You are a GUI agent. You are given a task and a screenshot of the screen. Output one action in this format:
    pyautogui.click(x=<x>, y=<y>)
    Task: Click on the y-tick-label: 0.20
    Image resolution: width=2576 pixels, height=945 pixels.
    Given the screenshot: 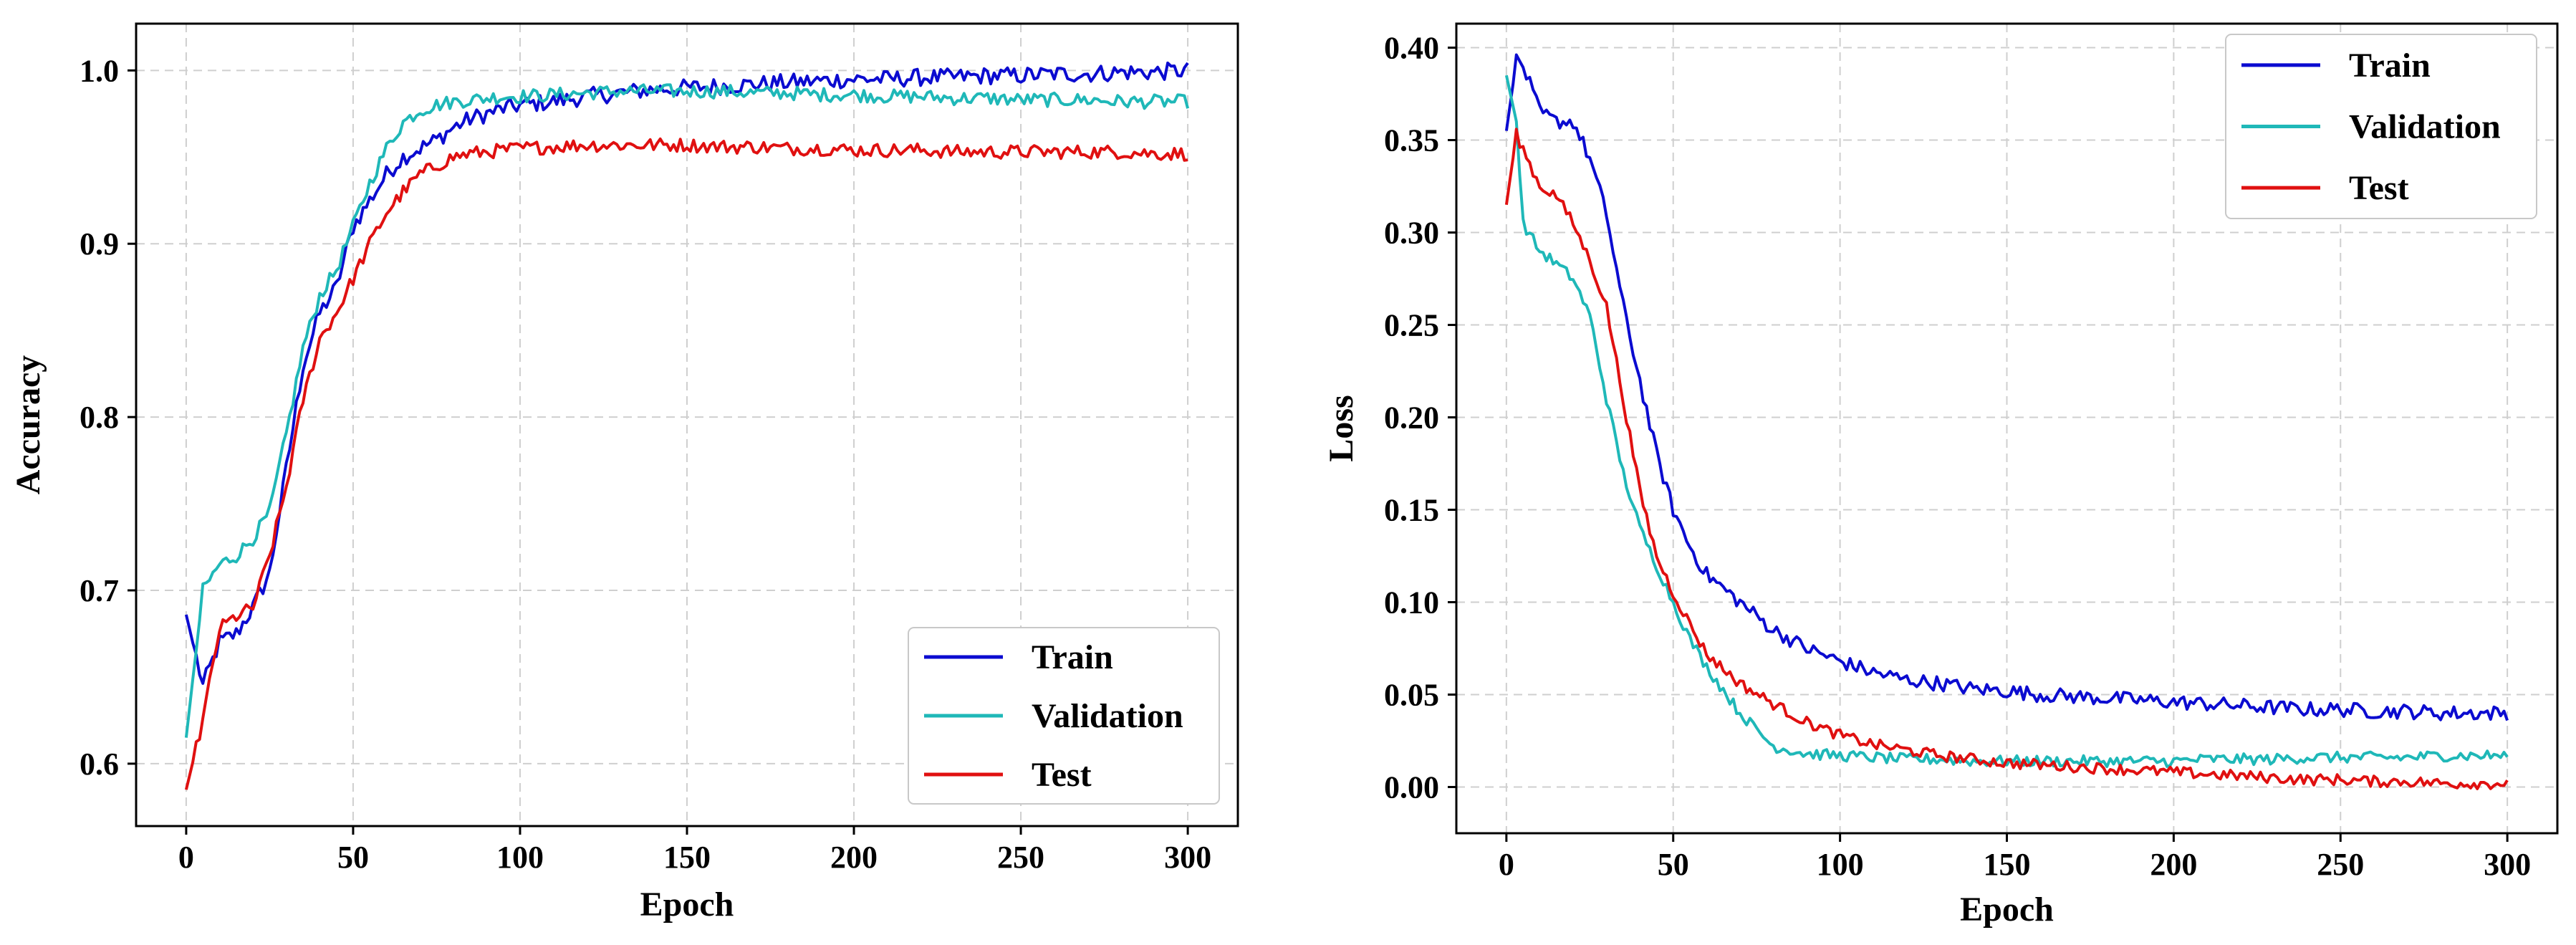 What is the action you would take?
    pyautogui.click(x=1411, y=418)
    